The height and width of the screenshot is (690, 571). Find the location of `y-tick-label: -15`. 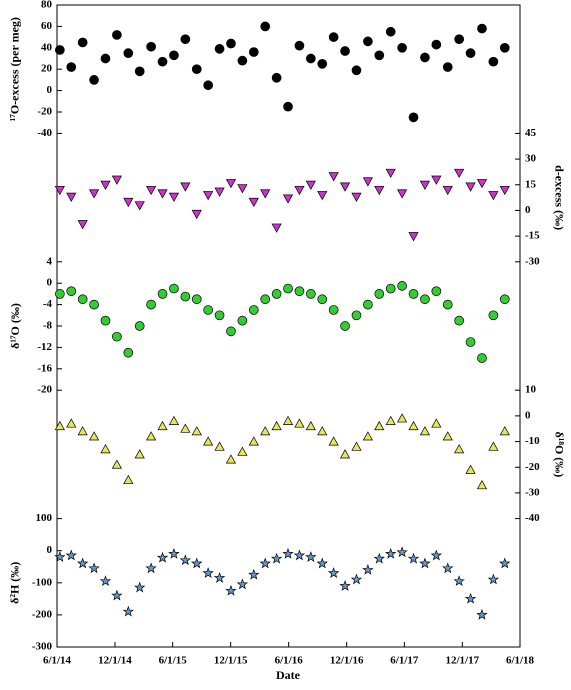

y-tick-label: -15 is located at coordinates (532, 236).